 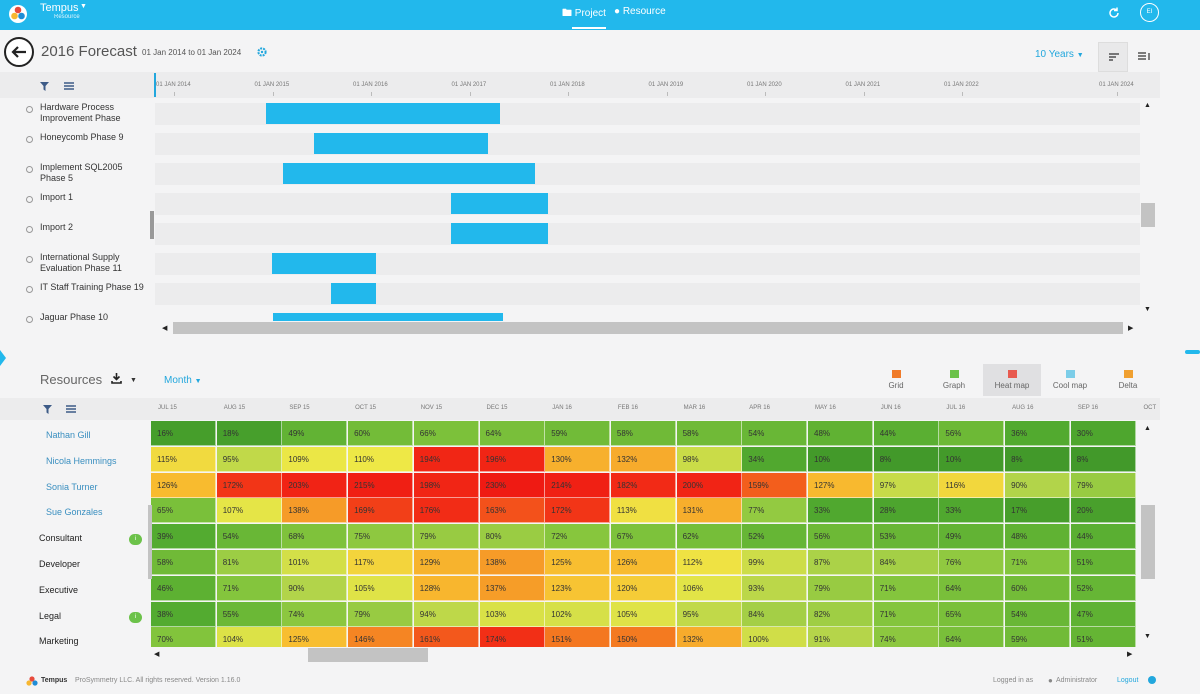 I want to click on heatmap-cell: 47%, so click(x=1103, y=614).